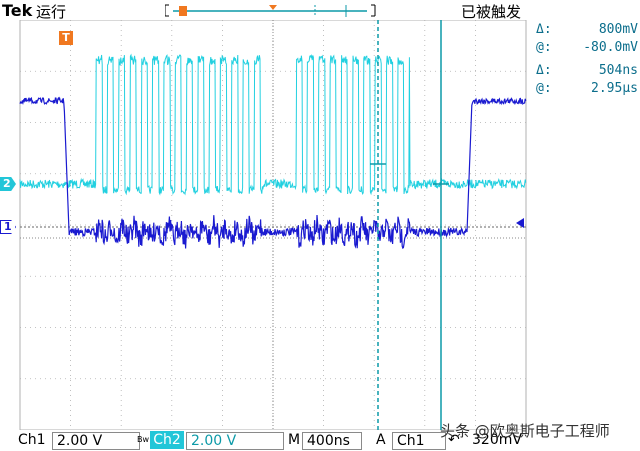 The width and height of the screenshot is (640, 451). I want to click on bandwidth-limit-indicator: Bw, so click(143, 439).